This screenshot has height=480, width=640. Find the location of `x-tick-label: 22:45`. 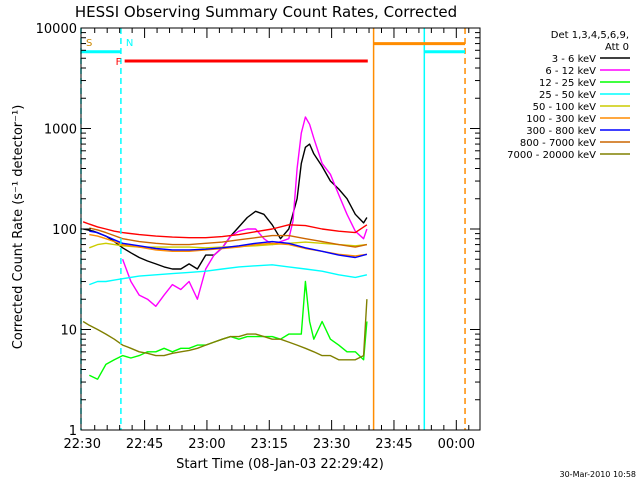

x-tick-label: 22:45 is located at coordinates (144, 444).